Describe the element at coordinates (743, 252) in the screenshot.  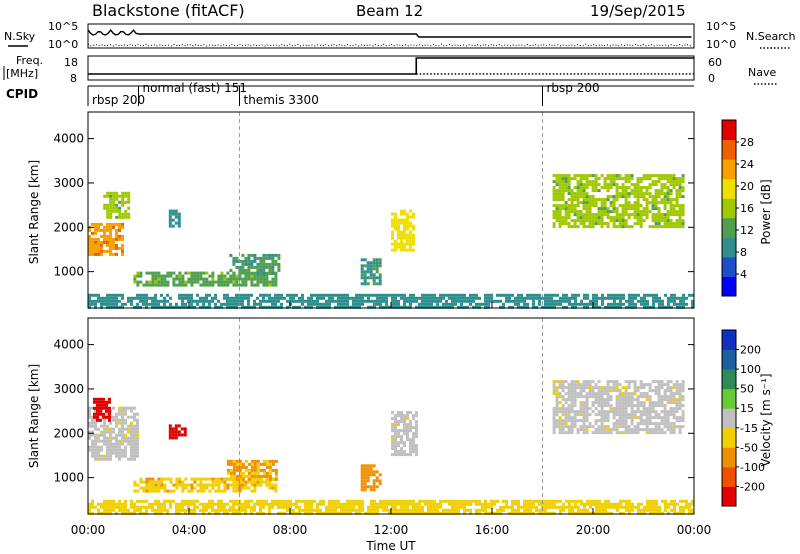
I see `colorbar-tick-label: 8` at that location.